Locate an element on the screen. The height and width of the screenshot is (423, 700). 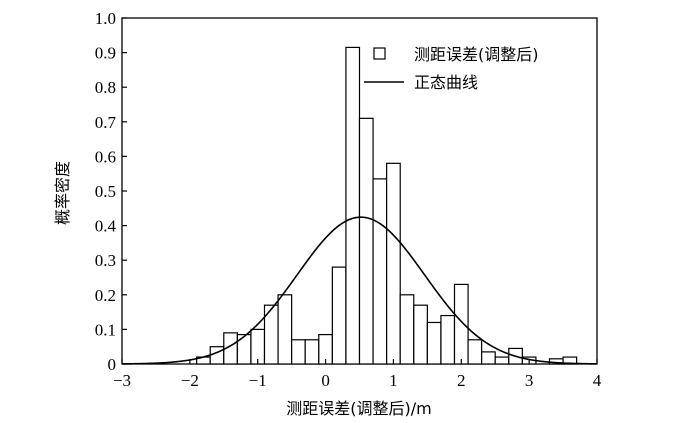
y-tick-label: 0.2 is located at coordinates (105, 295).